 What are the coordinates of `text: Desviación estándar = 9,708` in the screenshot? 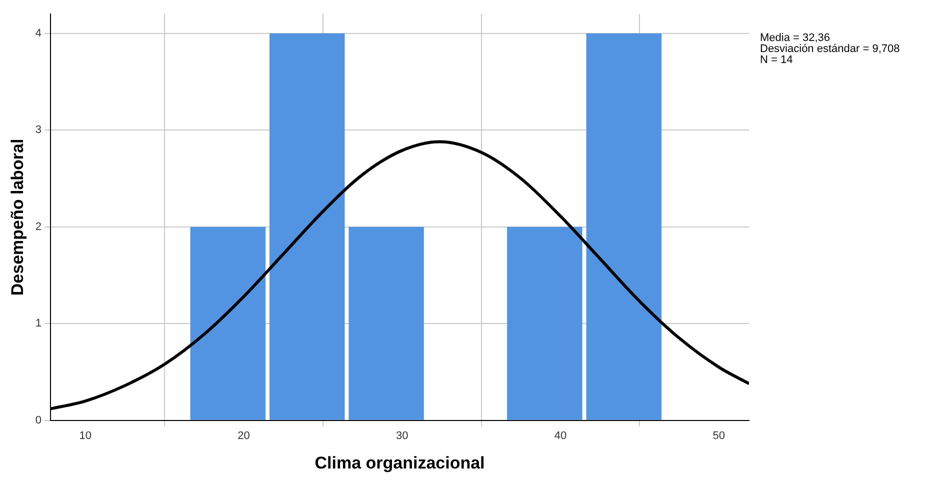 It's located at (830, 49).